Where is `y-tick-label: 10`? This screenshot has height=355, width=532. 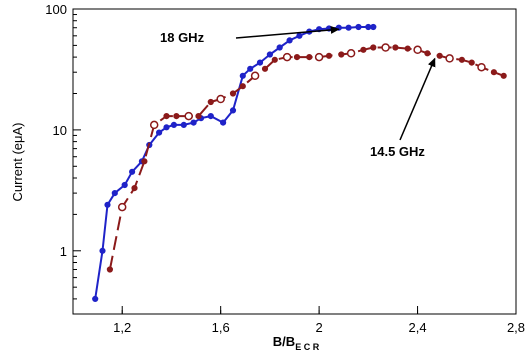
y-tick-label: 10 is located at coordinates (60, 130).